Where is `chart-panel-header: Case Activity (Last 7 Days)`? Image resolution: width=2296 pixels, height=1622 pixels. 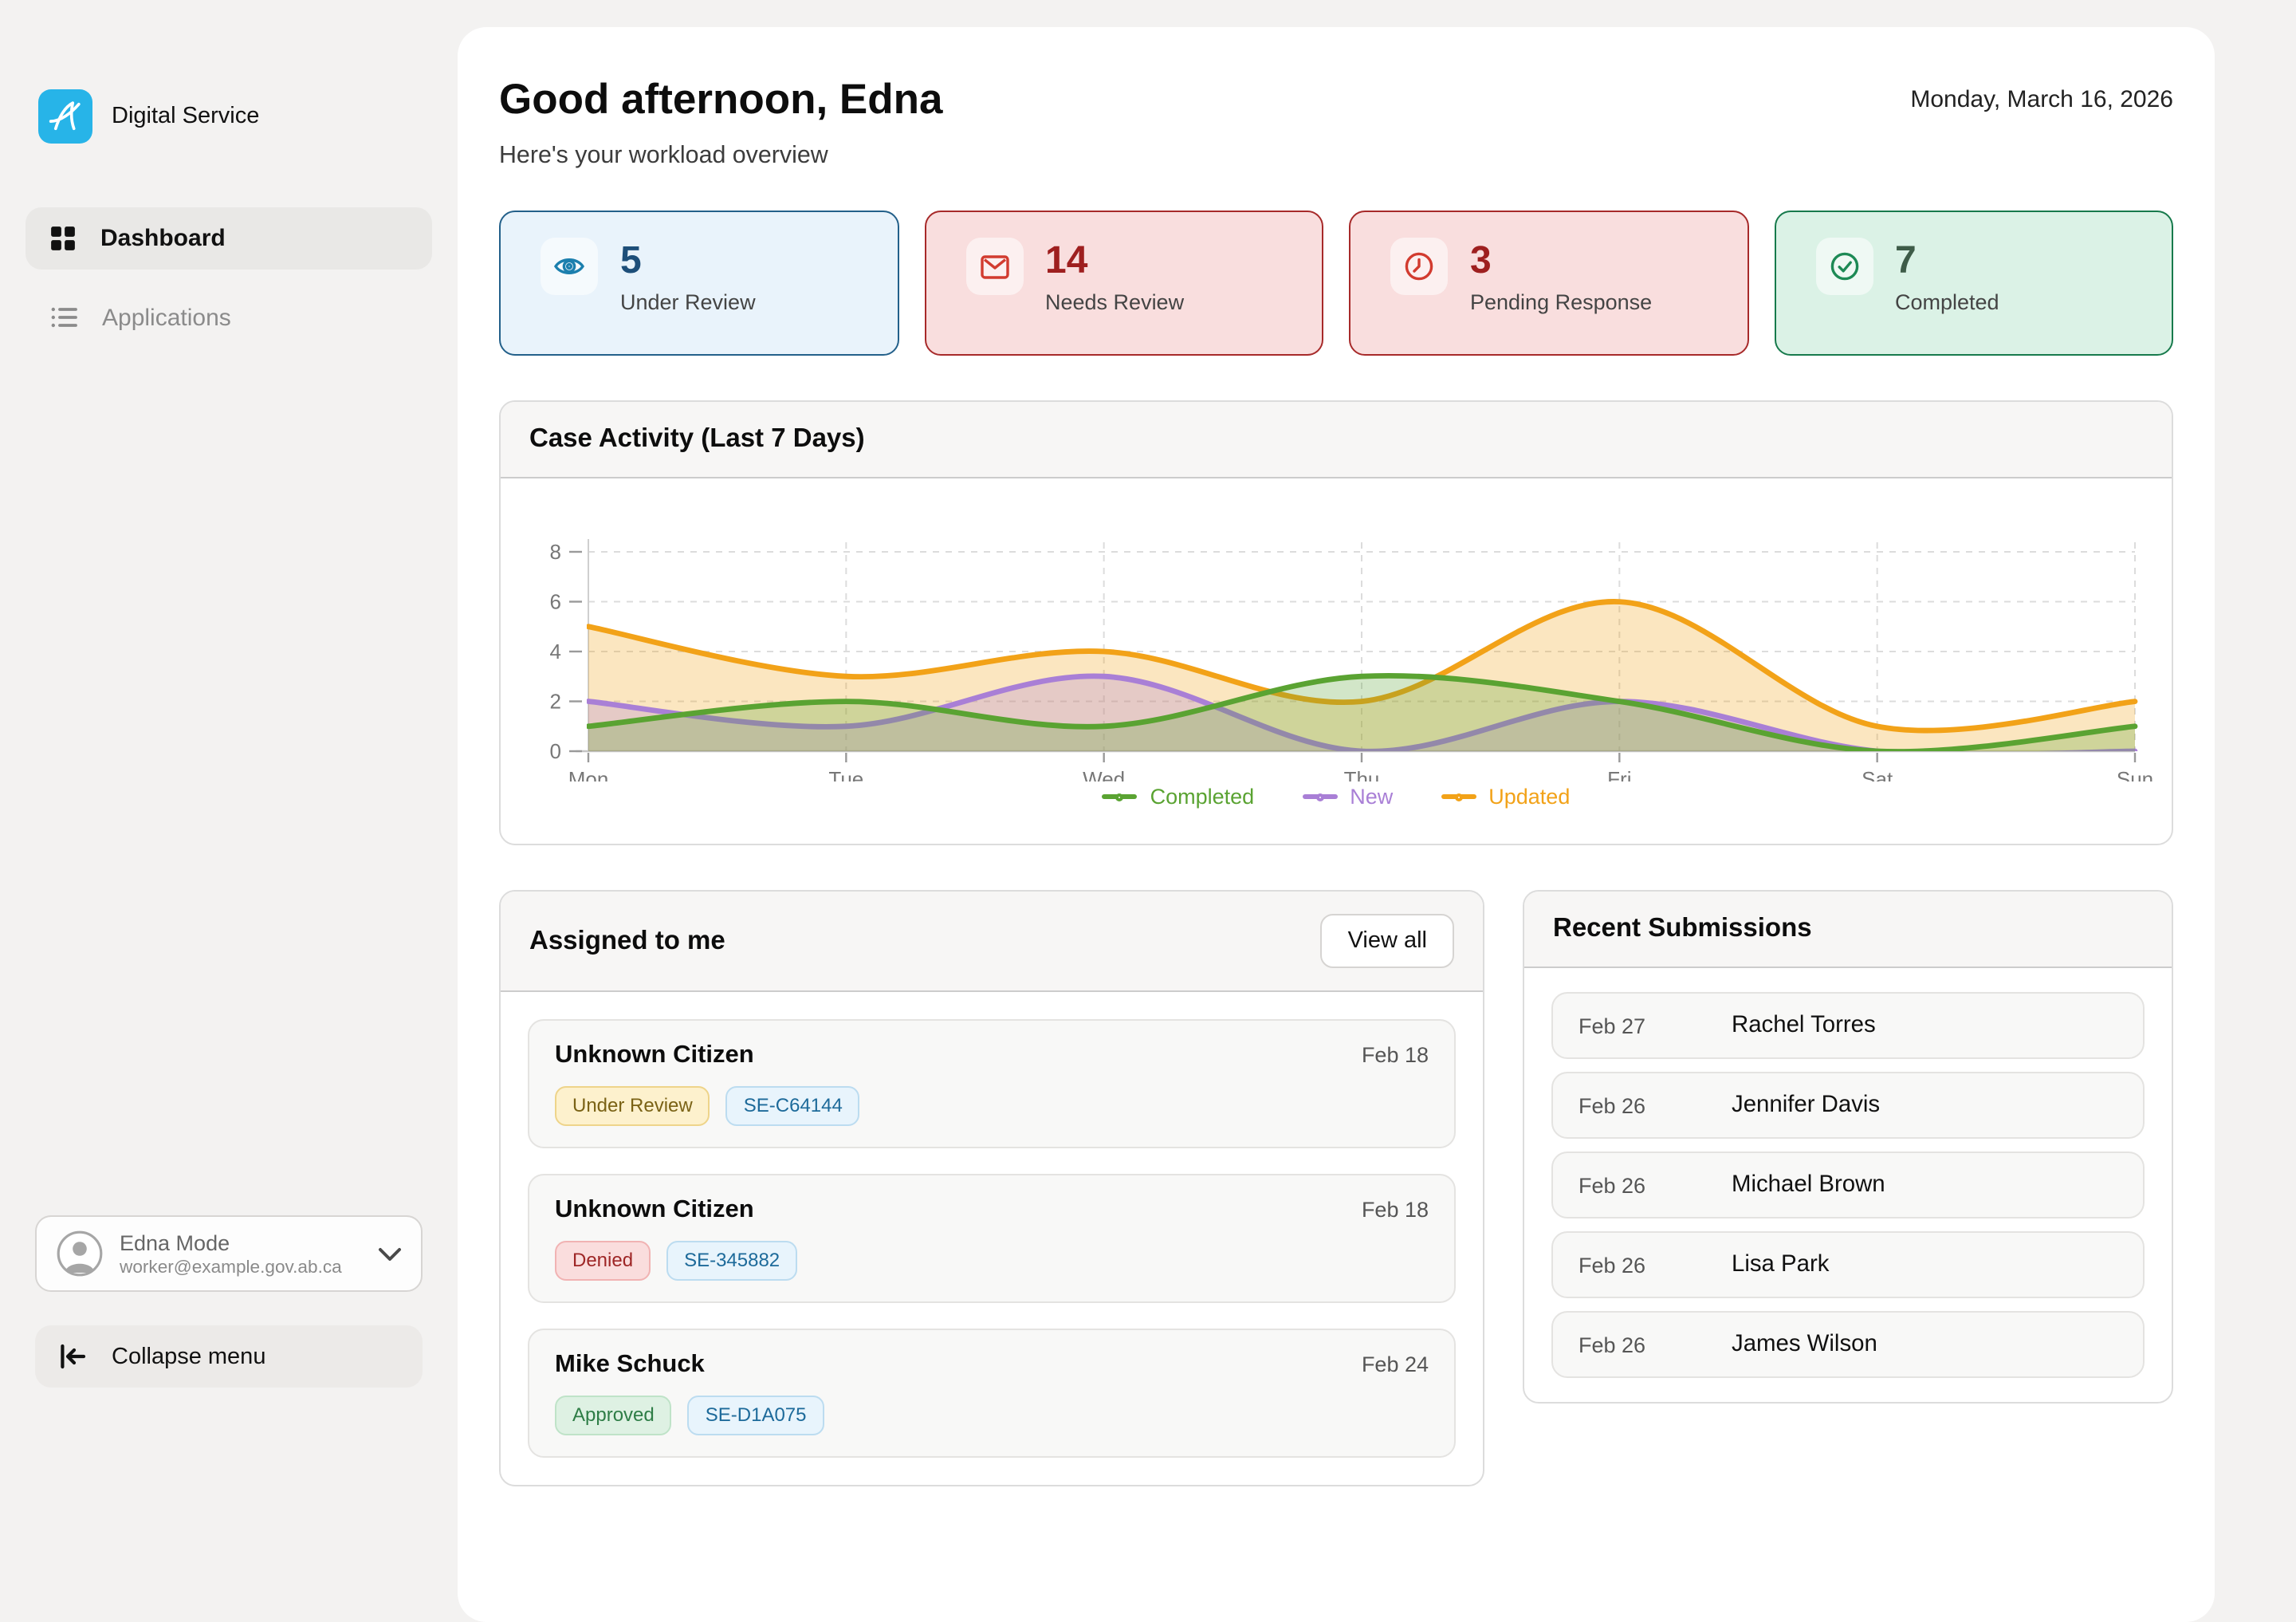 chart-panel-header: Case Activity (Last 7 Days) is located at coordinates (1336, 440).